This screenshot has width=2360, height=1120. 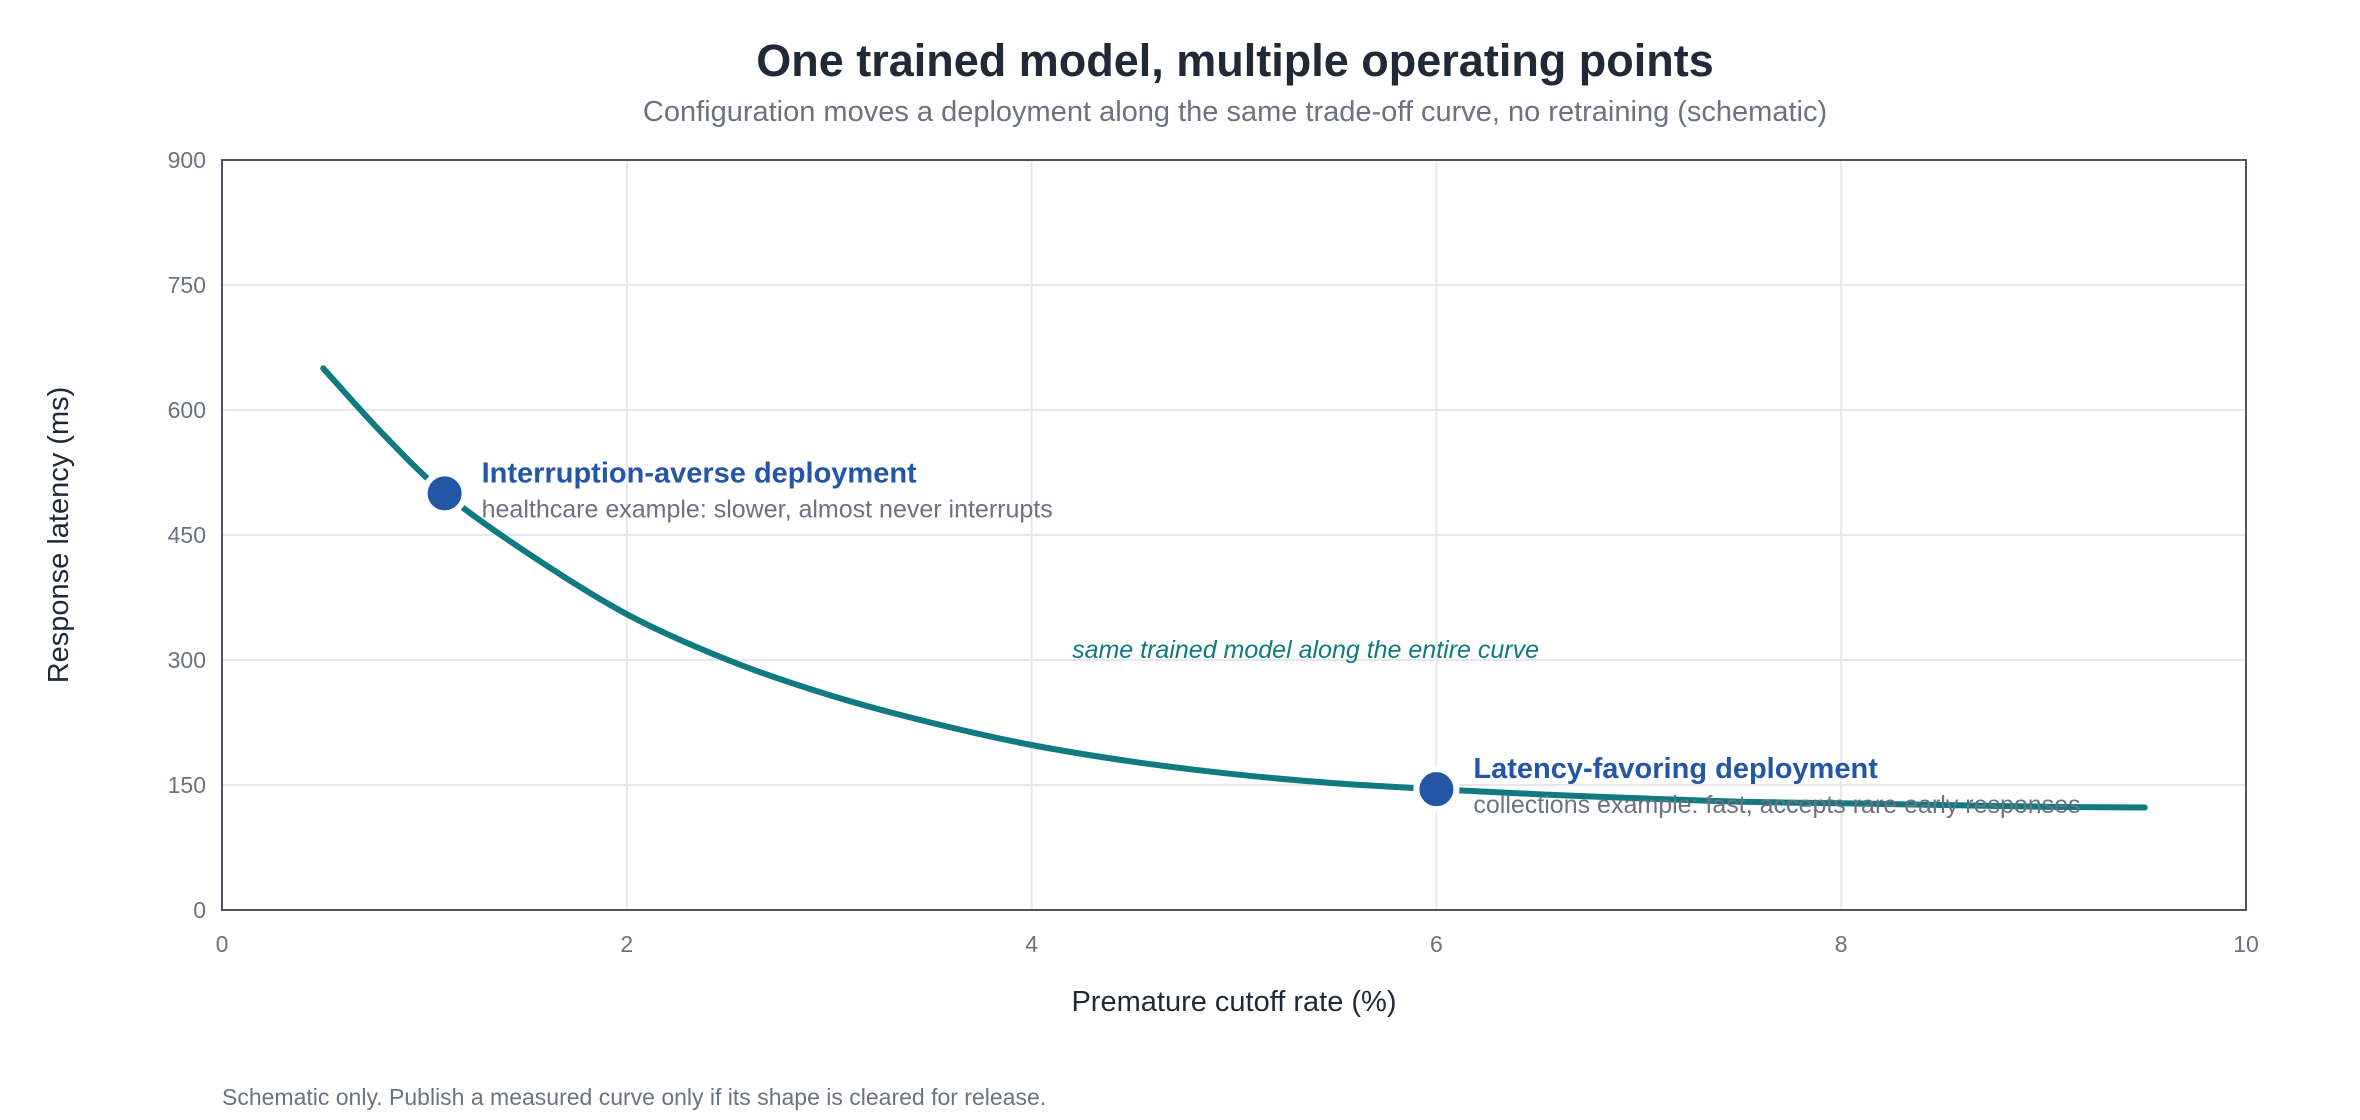 I want to click on x-tick-label: 4, so click(x=1031, y=944).